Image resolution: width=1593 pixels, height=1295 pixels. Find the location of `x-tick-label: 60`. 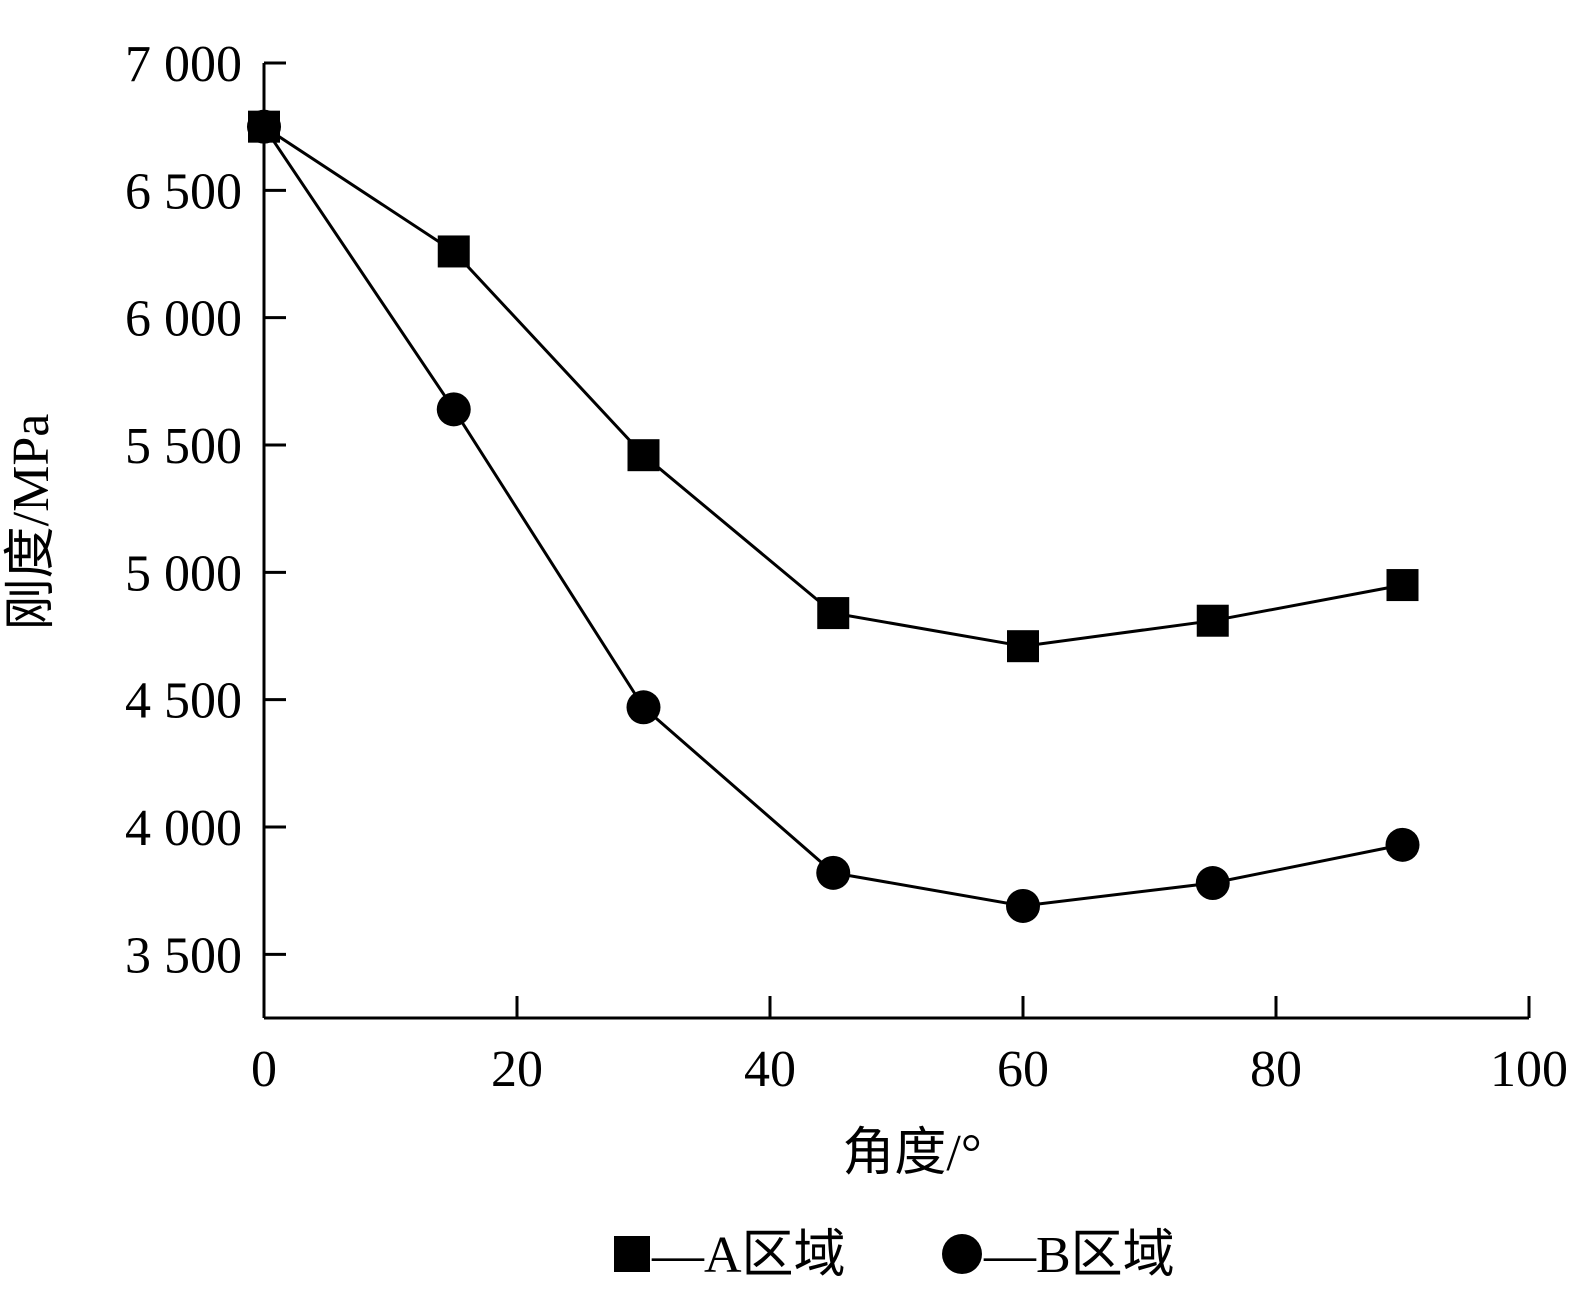

x-tick-label: 60 is located at coordinates (1023, 1069).